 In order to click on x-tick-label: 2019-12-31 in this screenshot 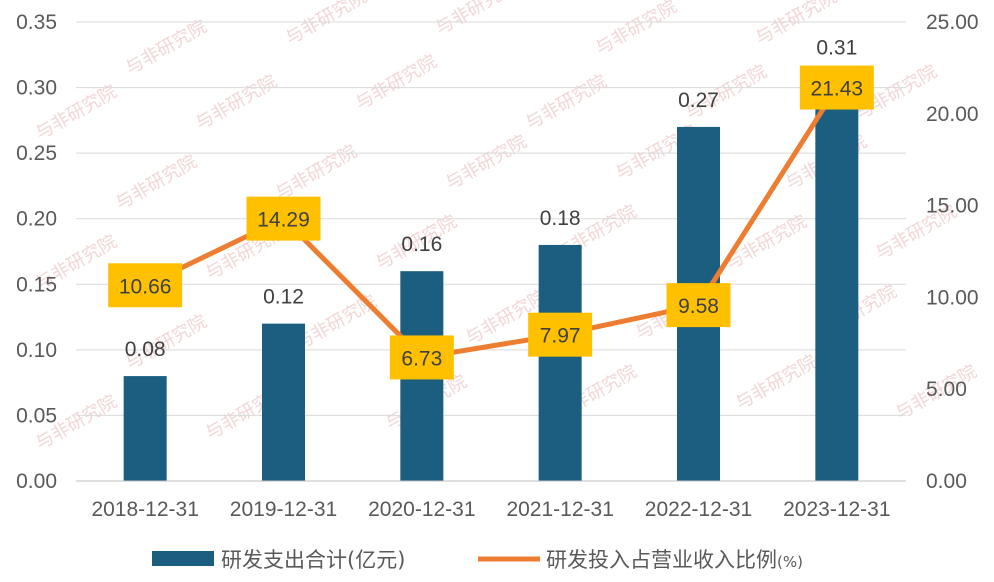, I will do `click(283, 509)`.